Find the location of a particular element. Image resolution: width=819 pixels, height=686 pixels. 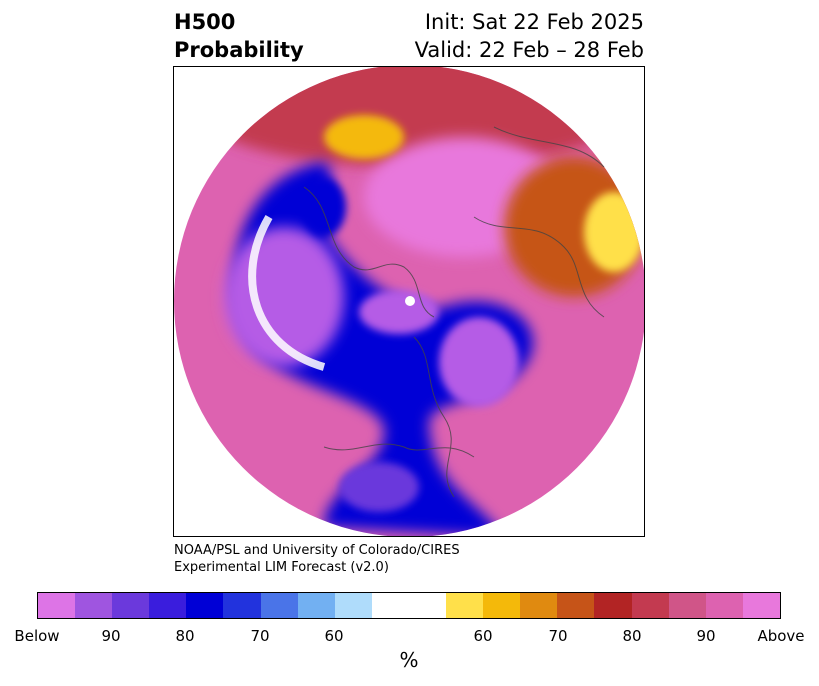

colorbar is located at coordinates (409, 605).